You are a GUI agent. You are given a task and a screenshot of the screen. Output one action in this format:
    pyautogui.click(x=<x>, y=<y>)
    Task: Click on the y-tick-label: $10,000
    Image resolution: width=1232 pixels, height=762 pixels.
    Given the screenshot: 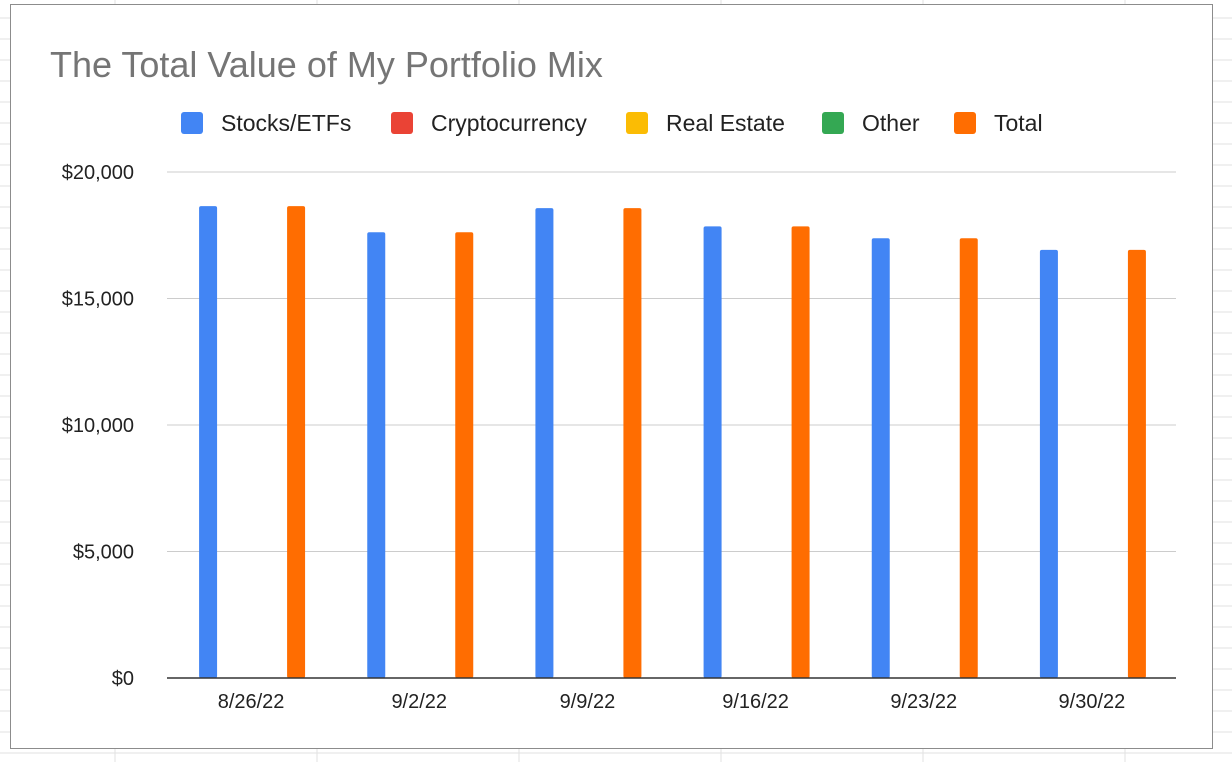 What is the action you would take?
    pyautogui.click(x=98, y=426)
    